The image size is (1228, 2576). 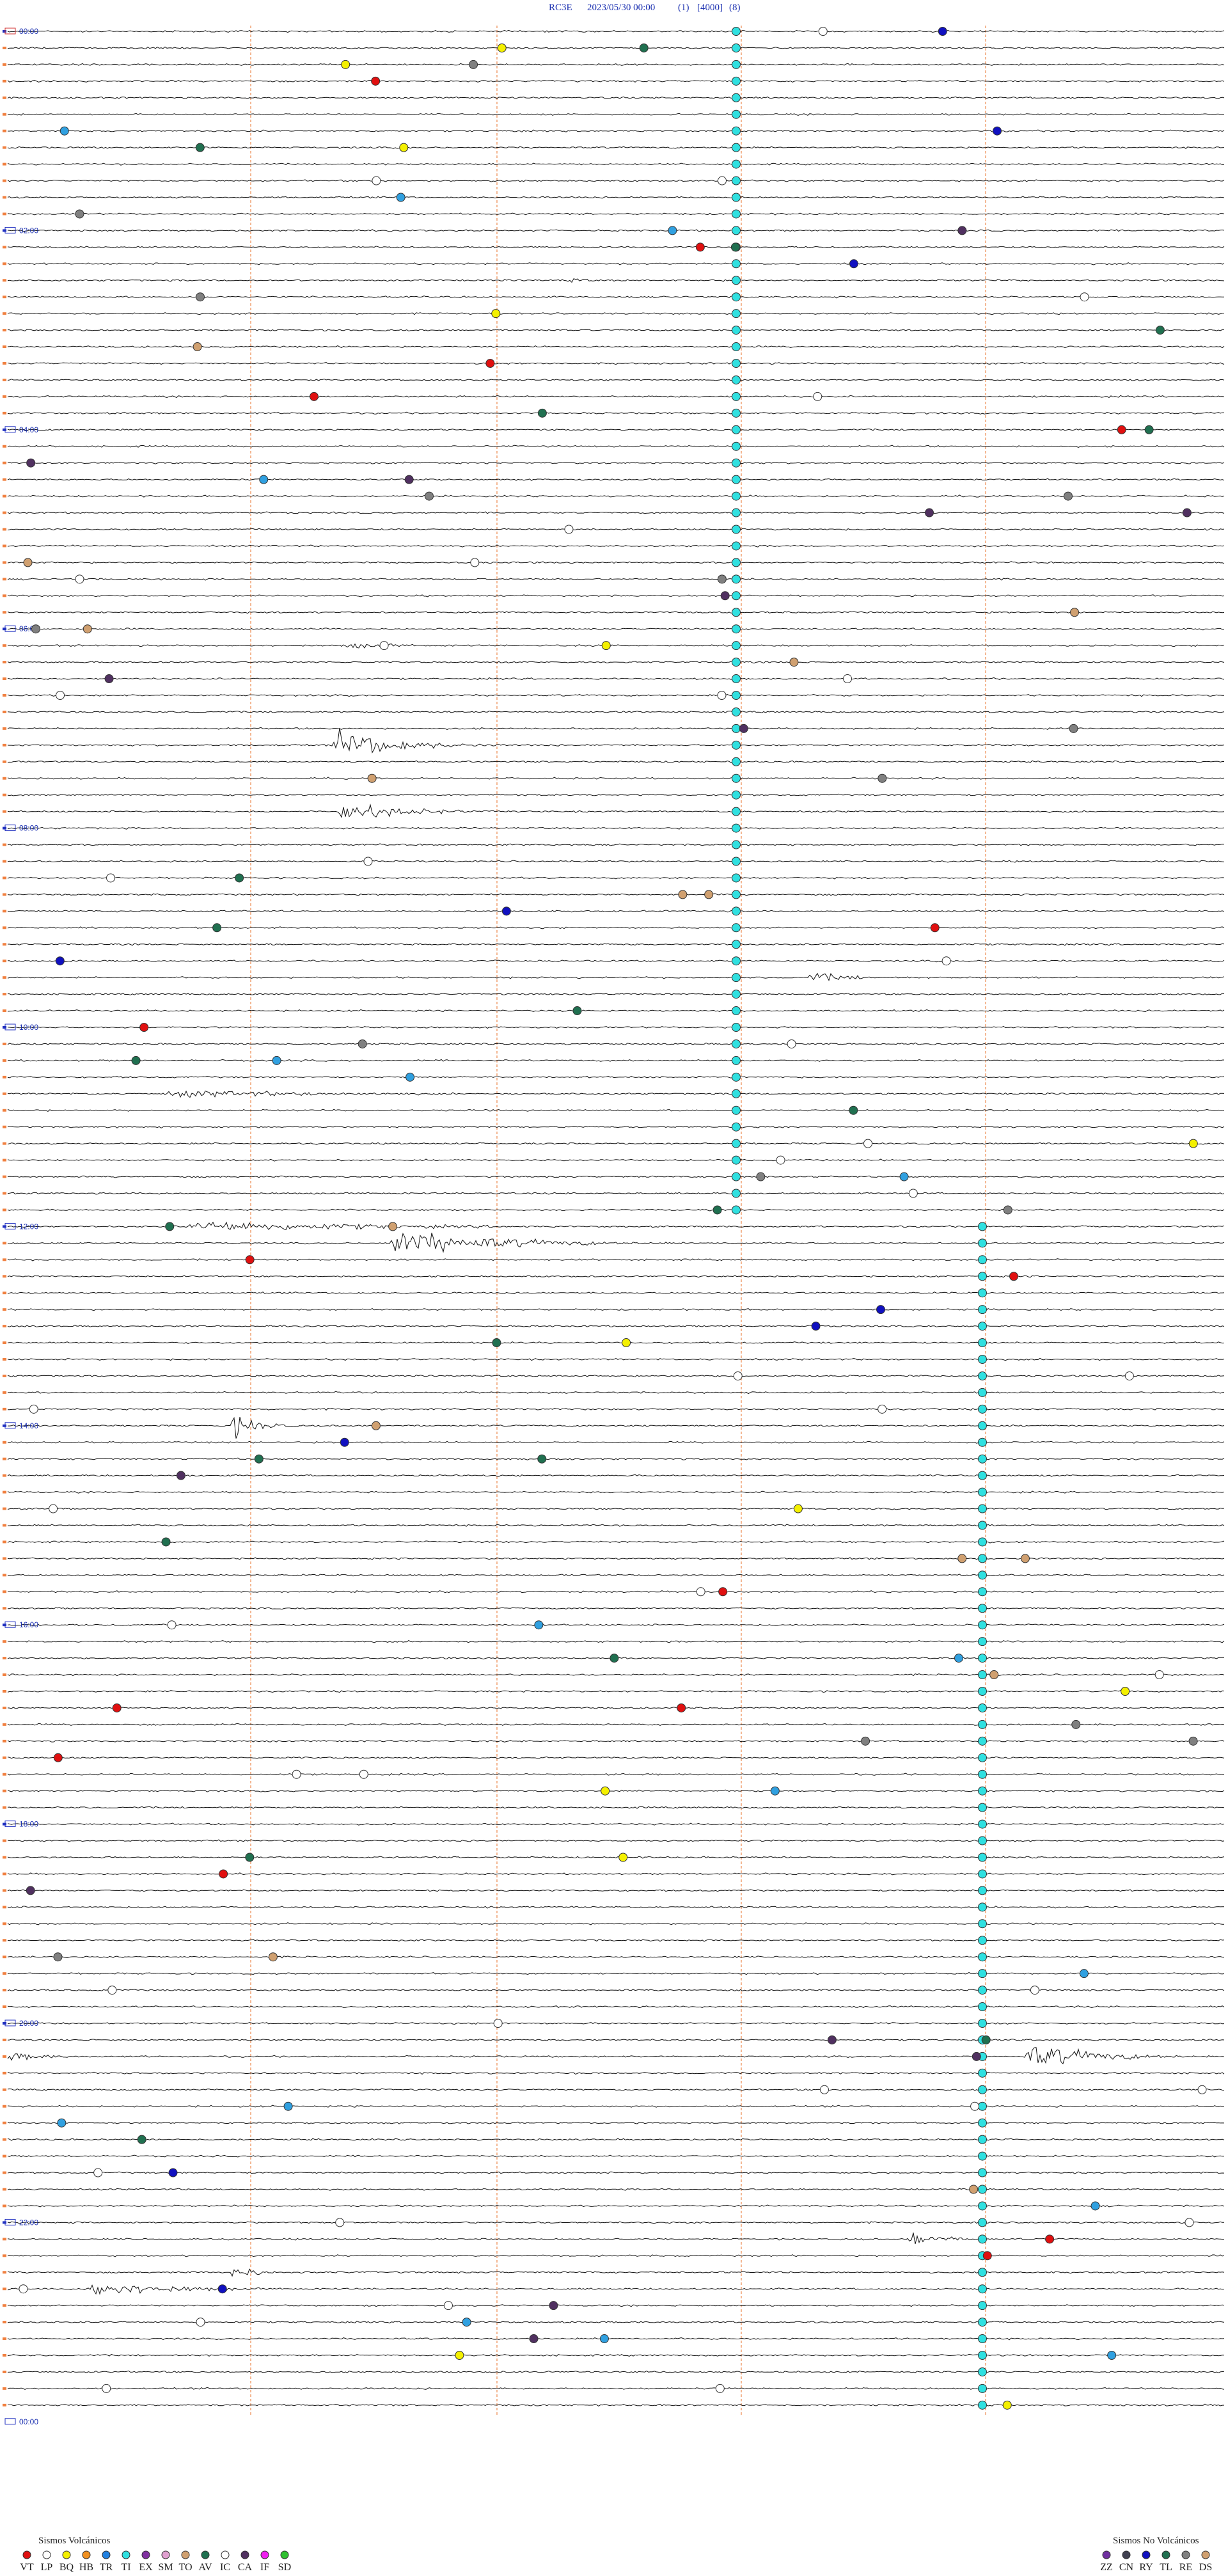 What do you see at coordinates (125, 2567) in the screenshot?
I see `legend-label: TI` at bounding box center [125, 2567].